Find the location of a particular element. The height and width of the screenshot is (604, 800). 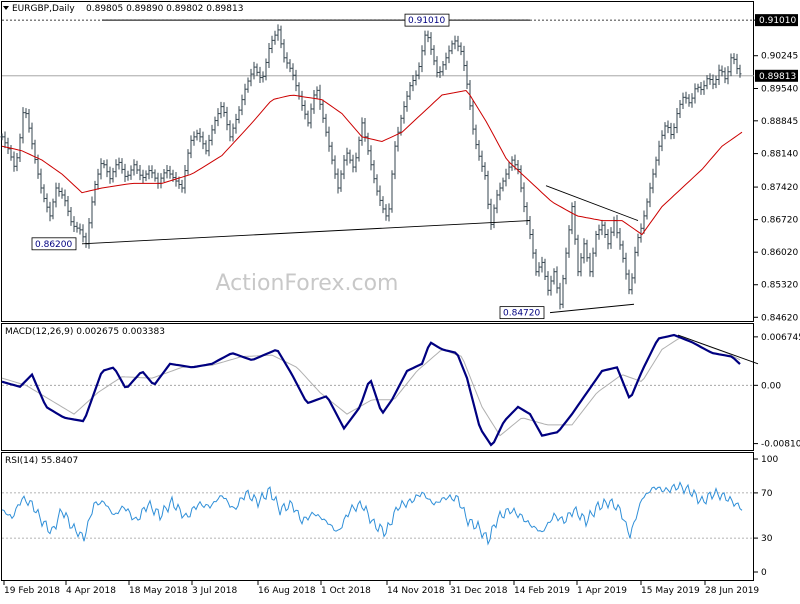

price-tick-label: 0.86720 is located at coordinates (779, 221).